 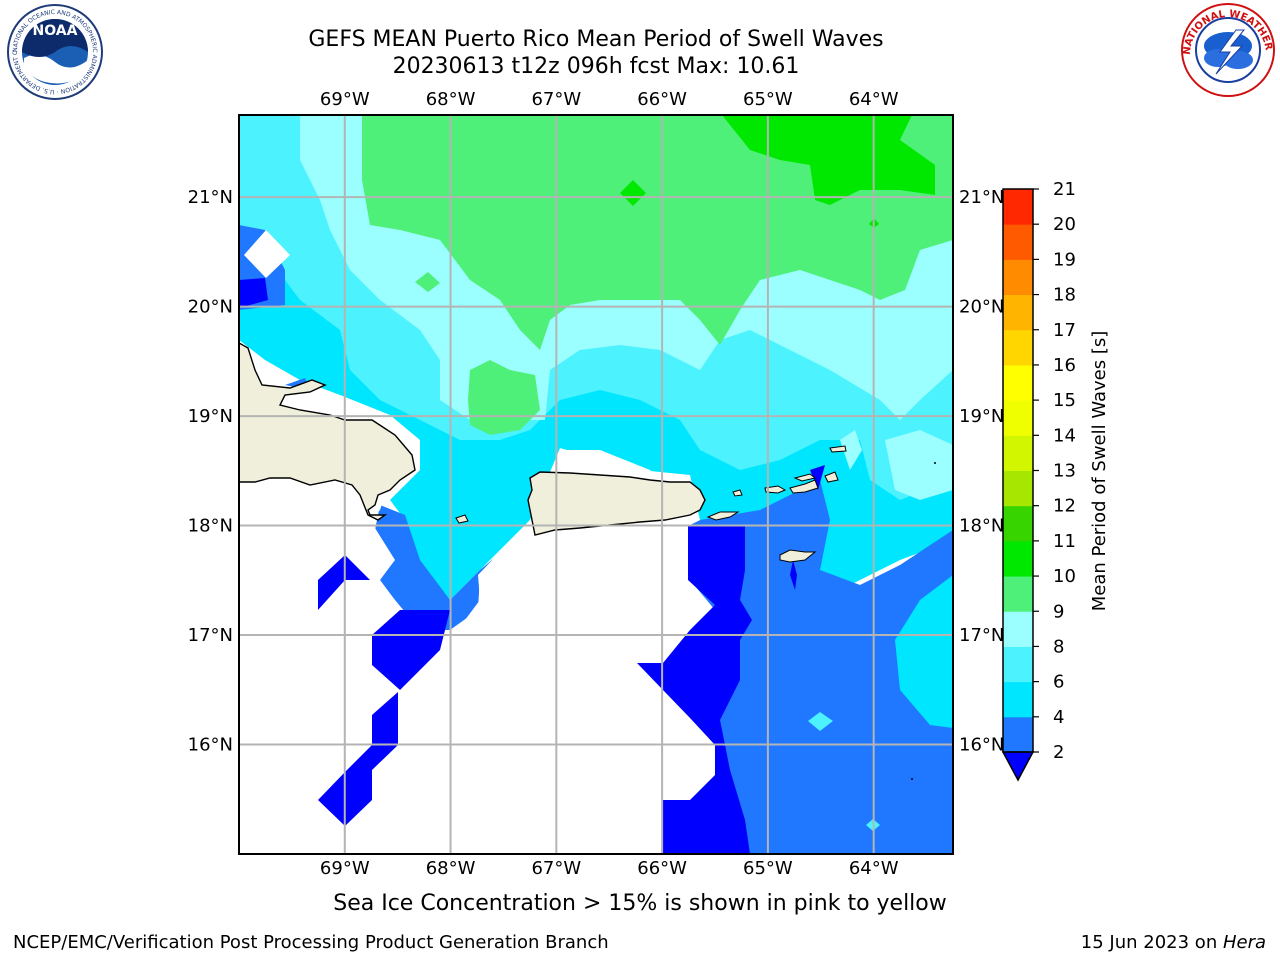 What do you see at coordinates (1064, 295) in the screenshot?
I see `colorbar-tick-label-13: 18` at bounding box center [1064, 295].